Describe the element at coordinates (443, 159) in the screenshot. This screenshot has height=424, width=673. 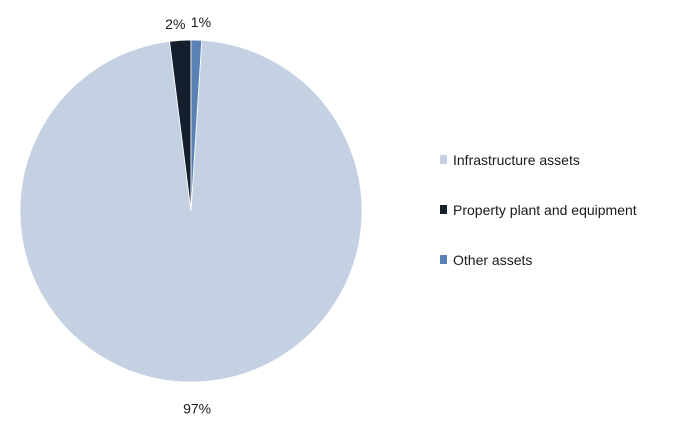
I see `legend-swatch-infrastructure` at that location.